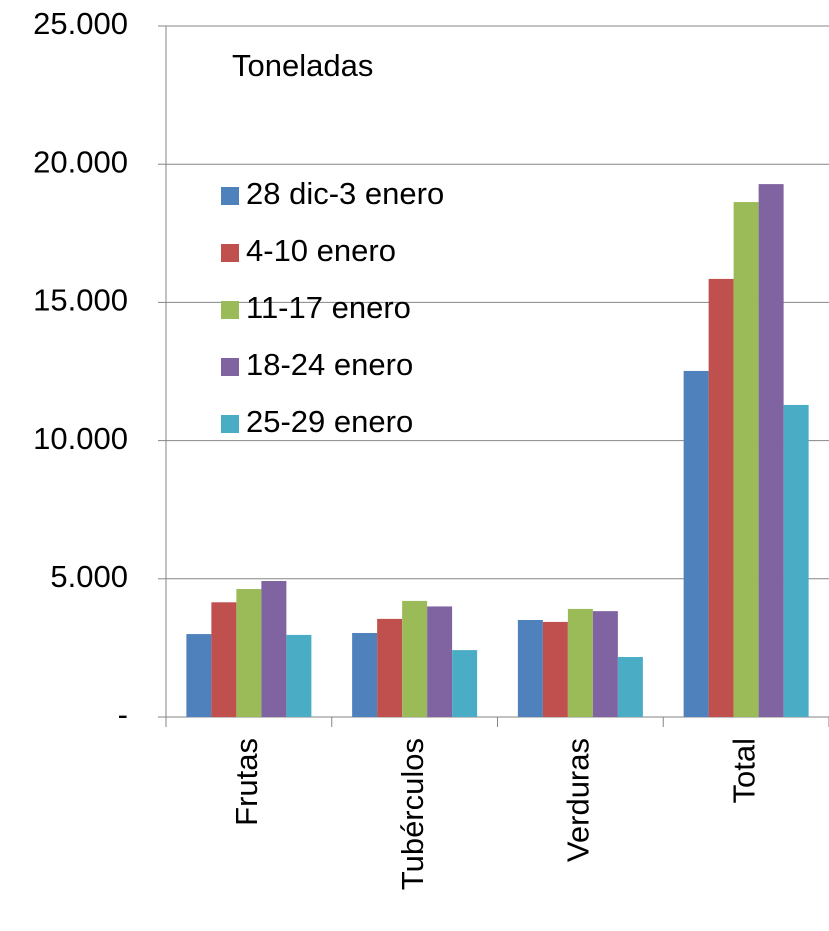 The height and width of the screenshot is (931, 829). Describe the element at coordinates (80, 23) in the screenshot. I see `y-tick-label: 25.000` at that location.